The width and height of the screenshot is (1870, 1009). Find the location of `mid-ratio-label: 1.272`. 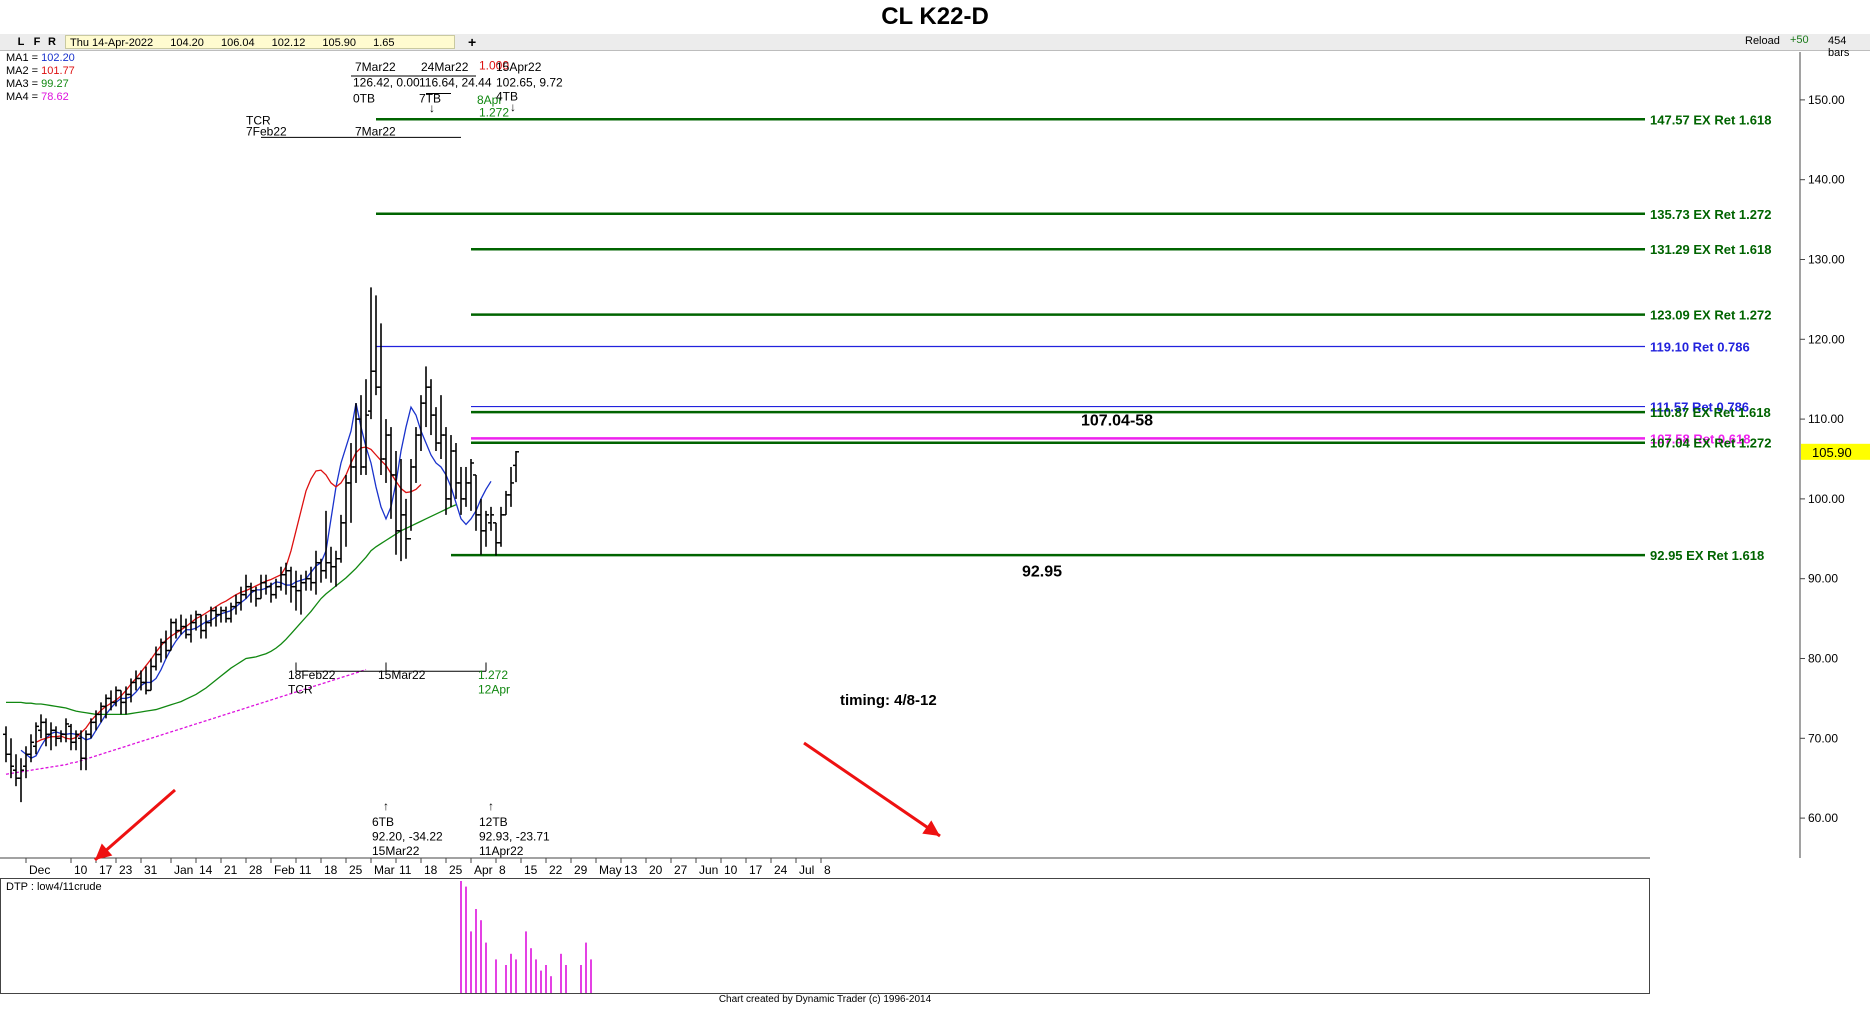

mid-ratio-label: 1.272 is located at coordinates (493, 675).